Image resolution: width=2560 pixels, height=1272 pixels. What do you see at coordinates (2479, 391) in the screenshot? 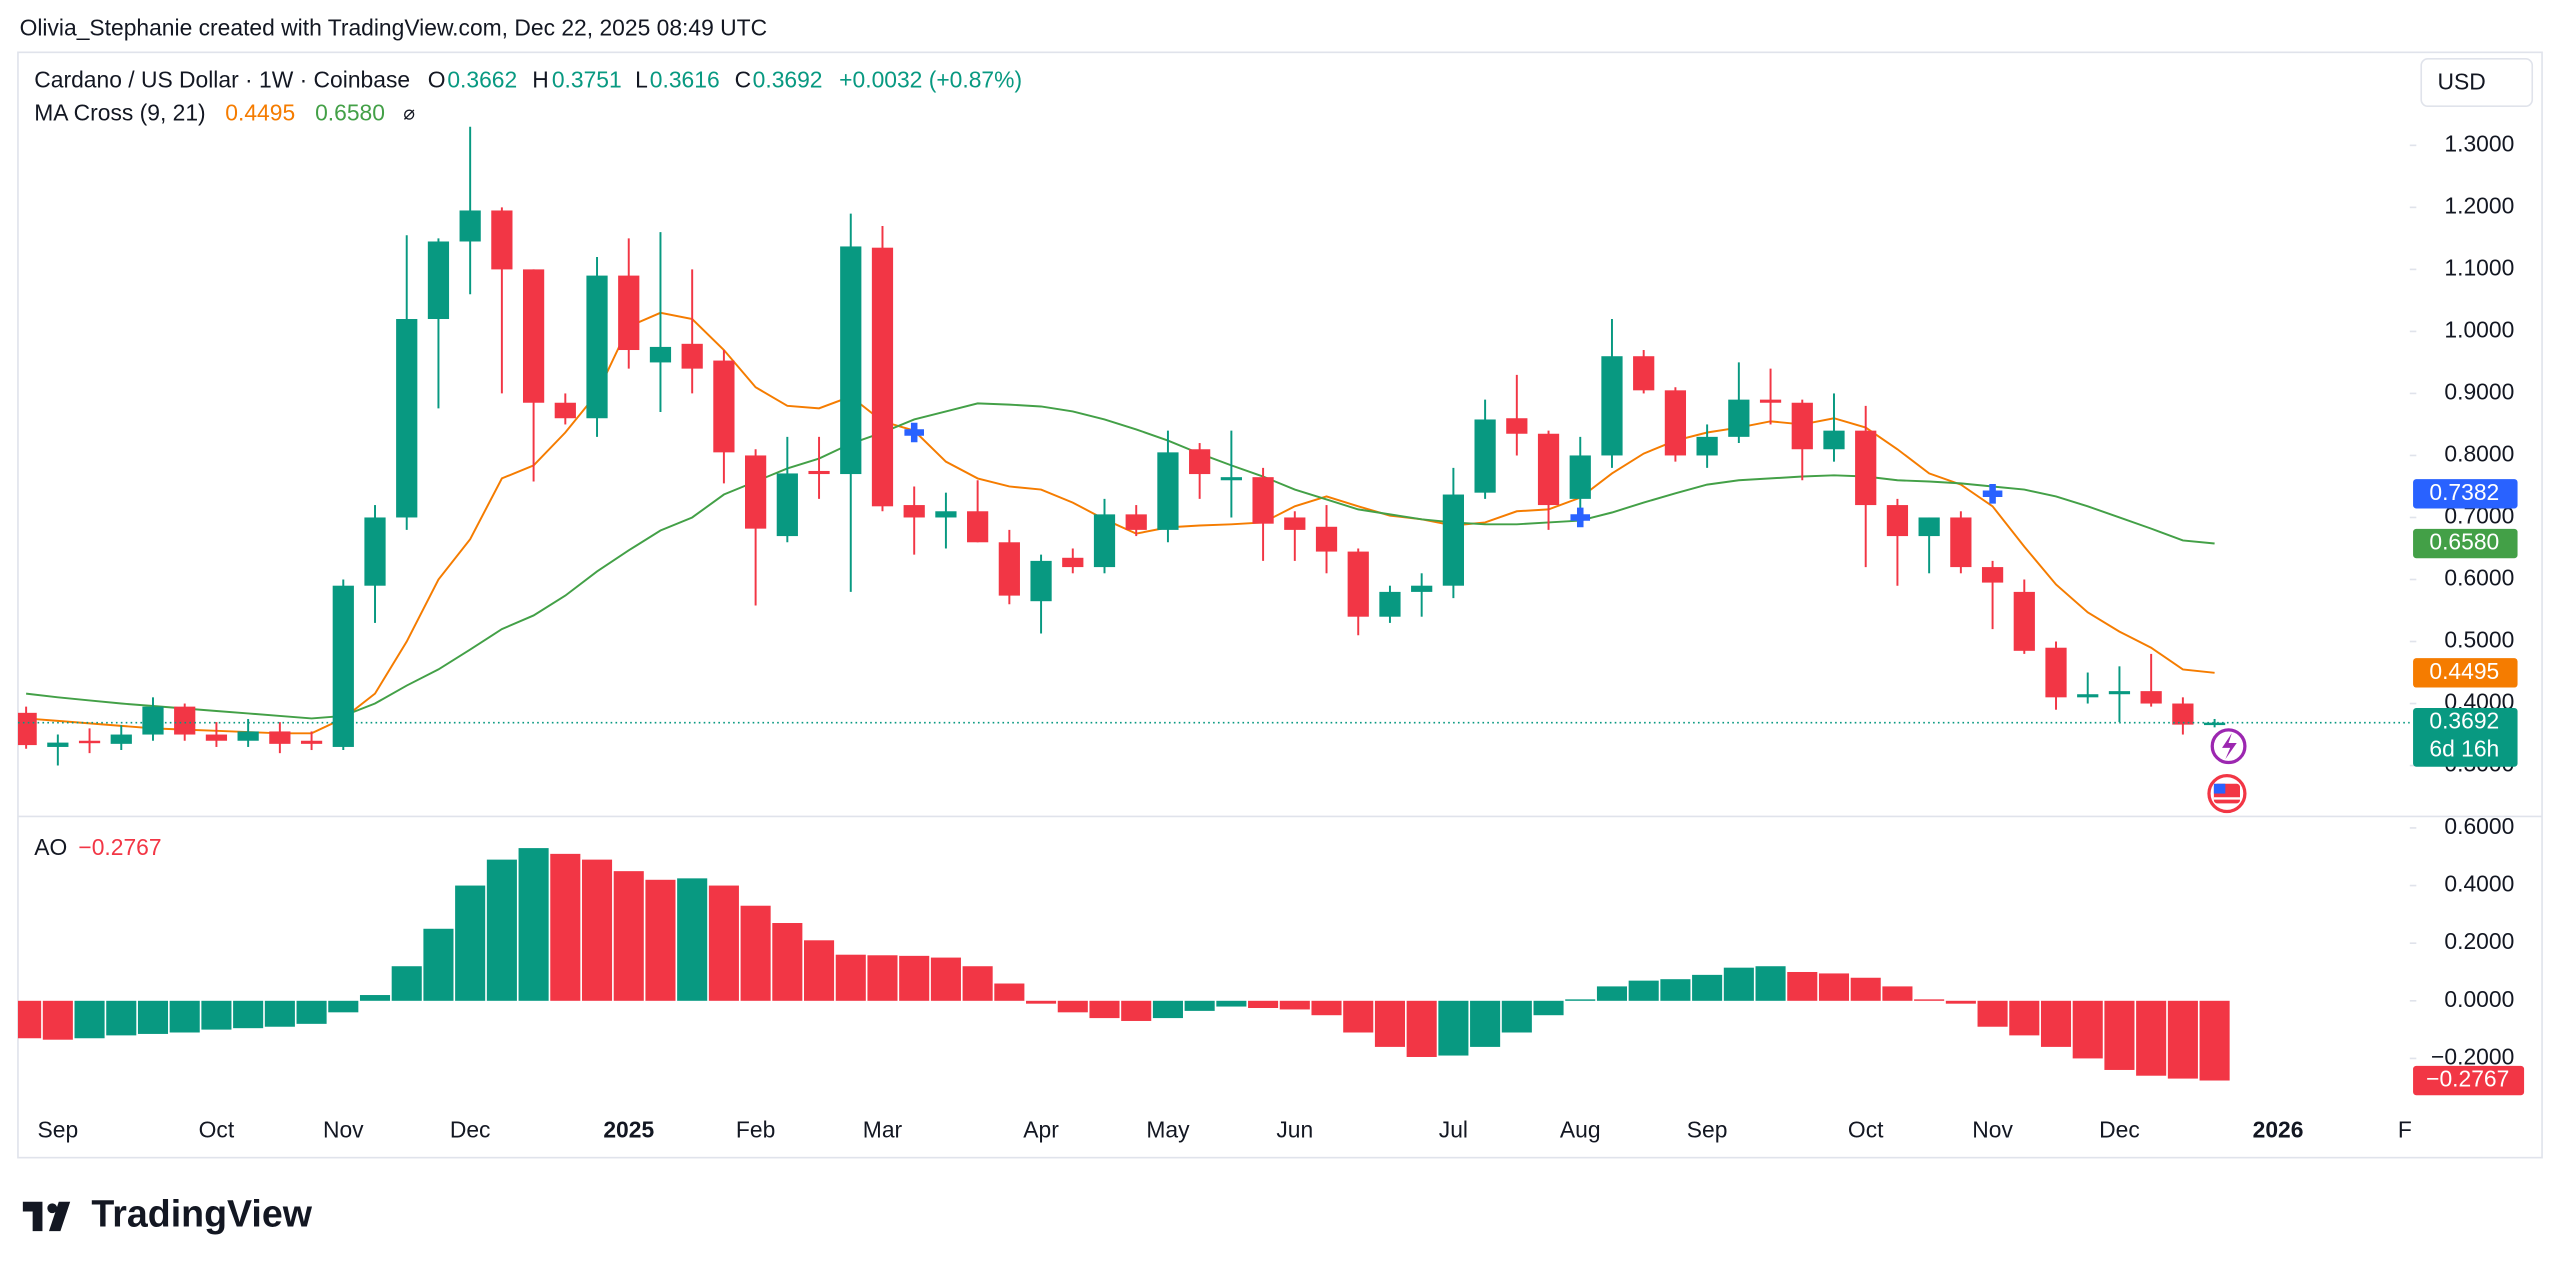
I see `y-tick-label: 0.9000` at bounding box center [2479, 391].